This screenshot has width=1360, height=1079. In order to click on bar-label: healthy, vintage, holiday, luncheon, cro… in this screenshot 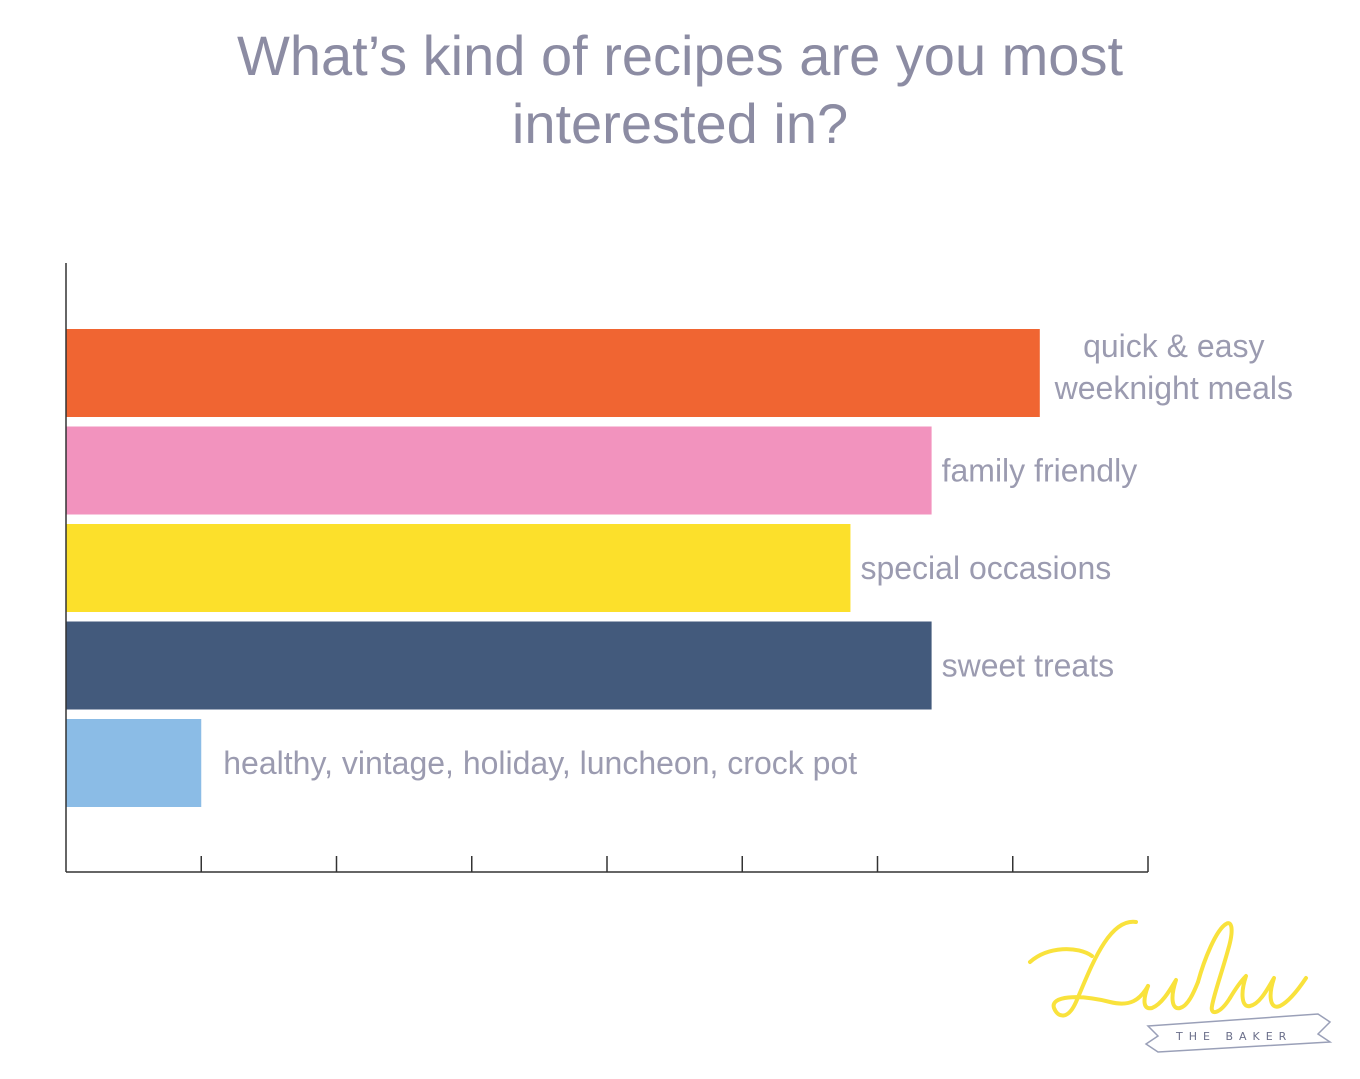, I will do `click(540, 763)`.